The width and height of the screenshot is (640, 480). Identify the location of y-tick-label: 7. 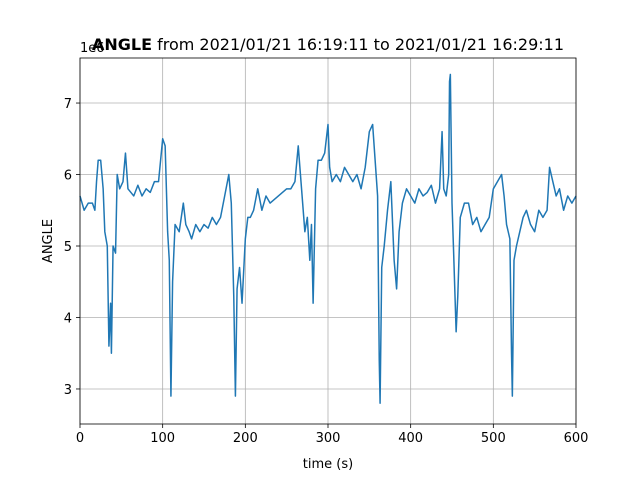
(68, 104).